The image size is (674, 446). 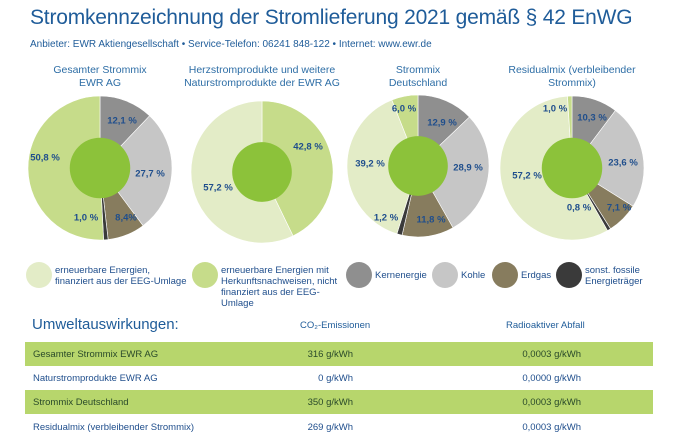 What do you see at coordinates (614, 276) in the screenshot?
I see `legend-label: sonst. fossile Energieträger` at bounding box center [614, 276].